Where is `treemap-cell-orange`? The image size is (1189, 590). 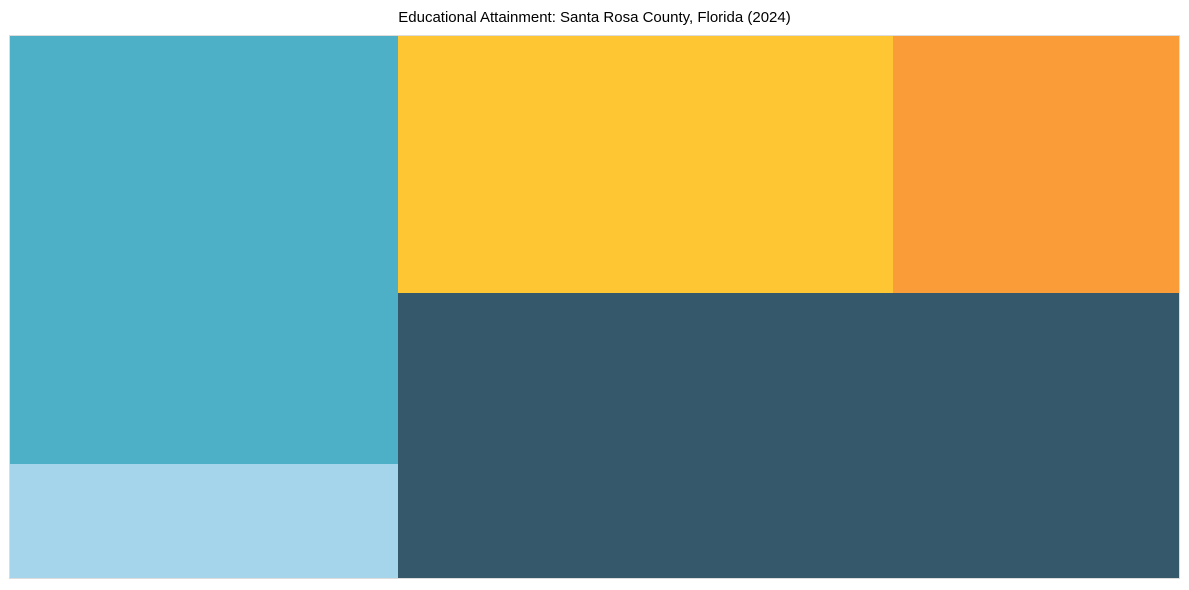
treemap-cell-orange is located at coordinates (1035, 165).